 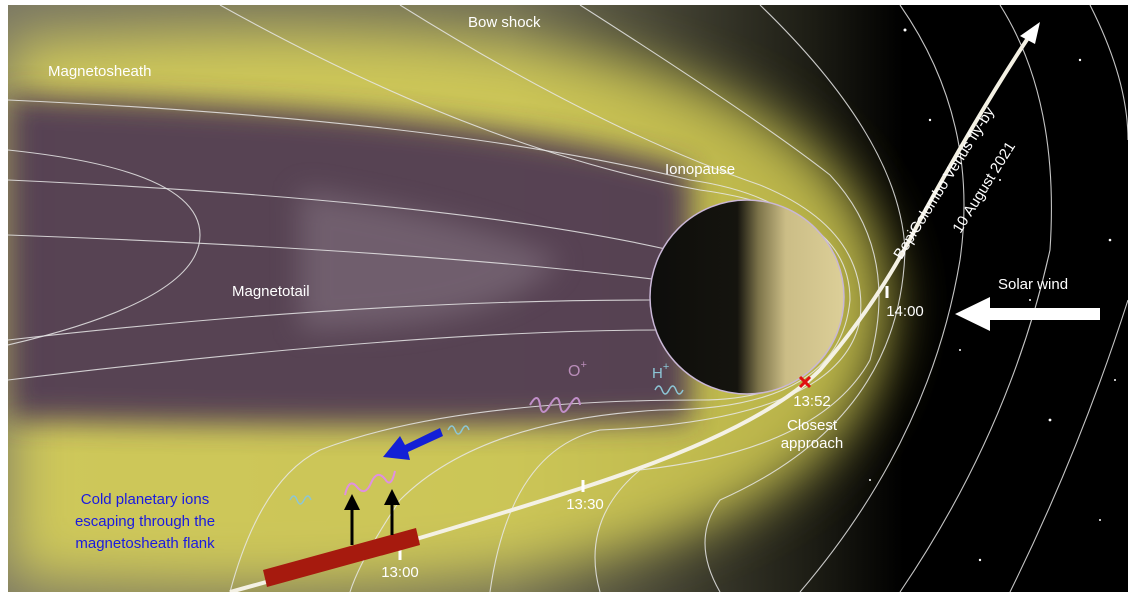 I want to click on ion-symbol: H, so click(x=657, y=373).